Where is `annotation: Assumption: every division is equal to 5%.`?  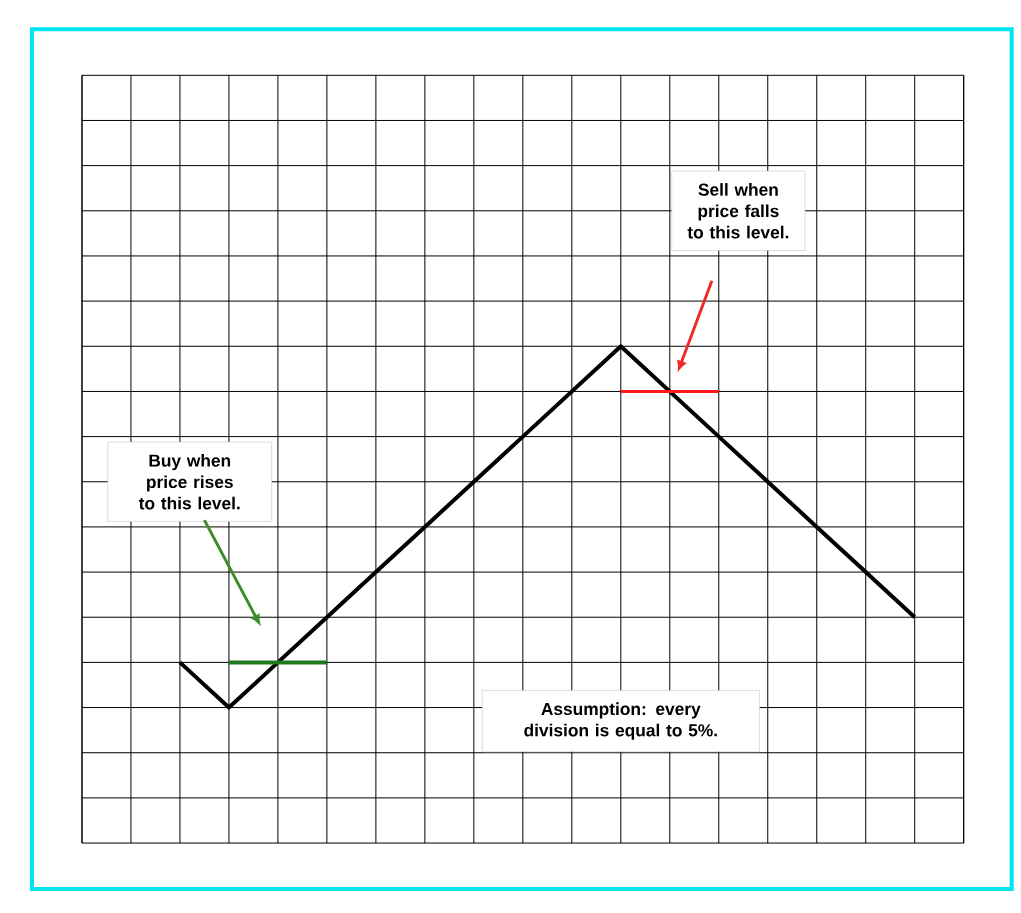 annotation: Assumption: every division is equal to 5%. is located at coordinates (620, 721).